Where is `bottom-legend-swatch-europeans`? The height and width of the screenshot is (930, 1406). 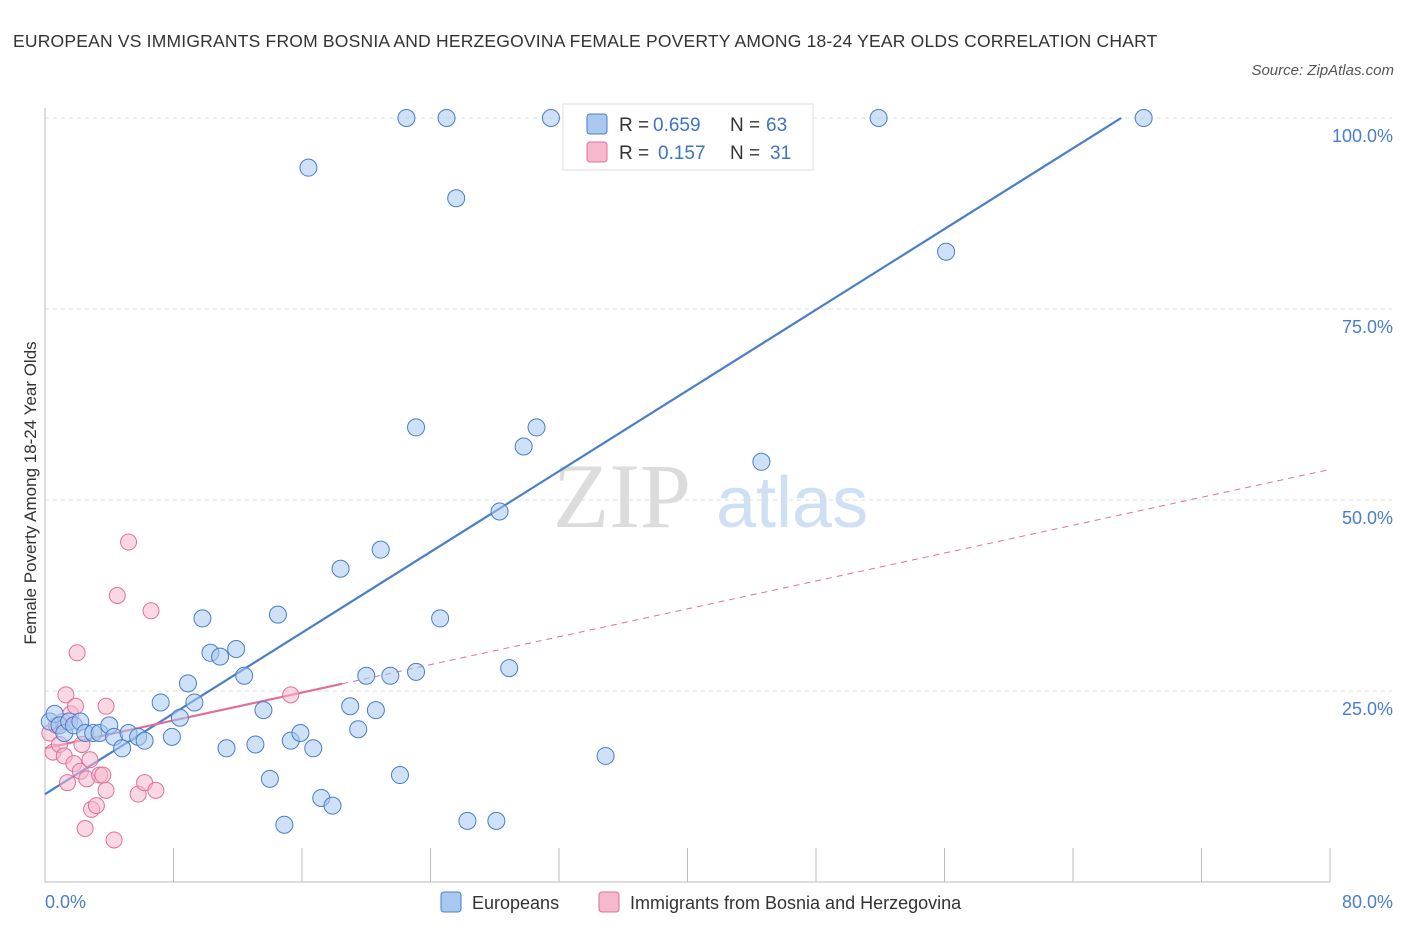 bottom-legend-swatch-europeans is located at coordinates (451, 902).